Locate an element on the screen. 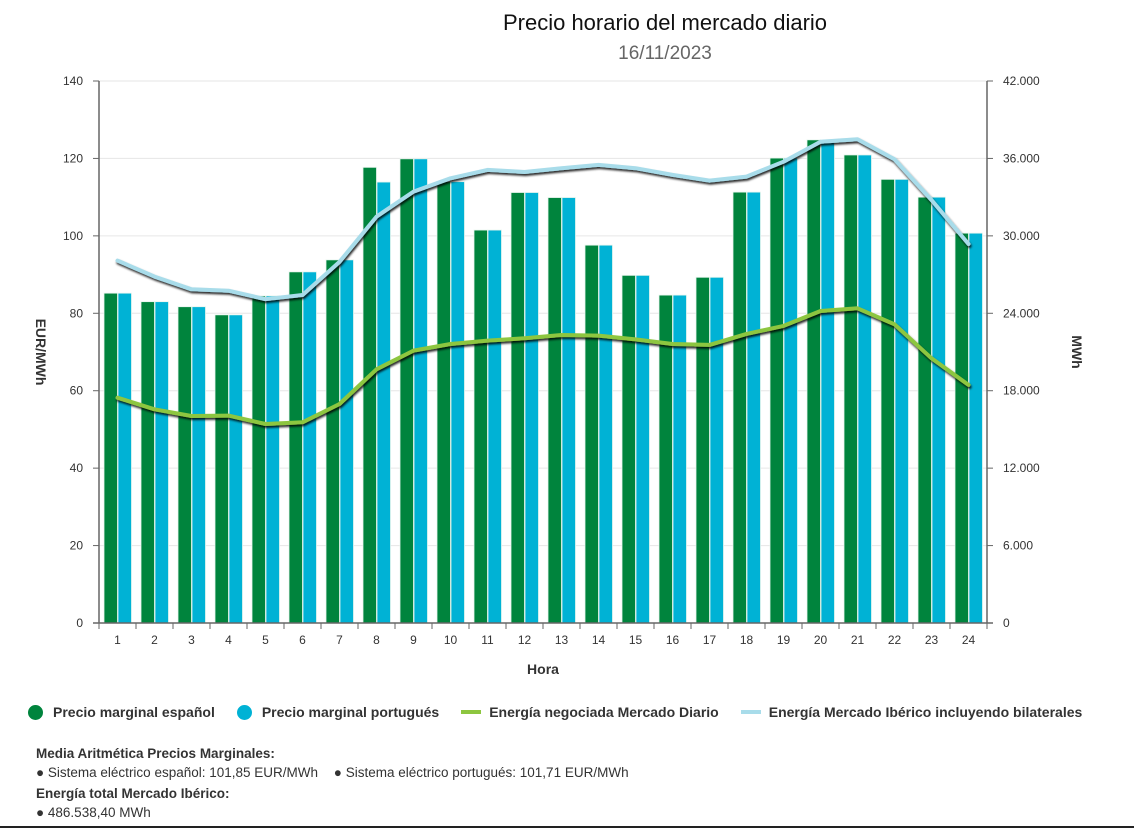 Image resolution: width=1134 pixels, height=828 pixels. x-tick-label: 4 is located at coordinates (228, 640).